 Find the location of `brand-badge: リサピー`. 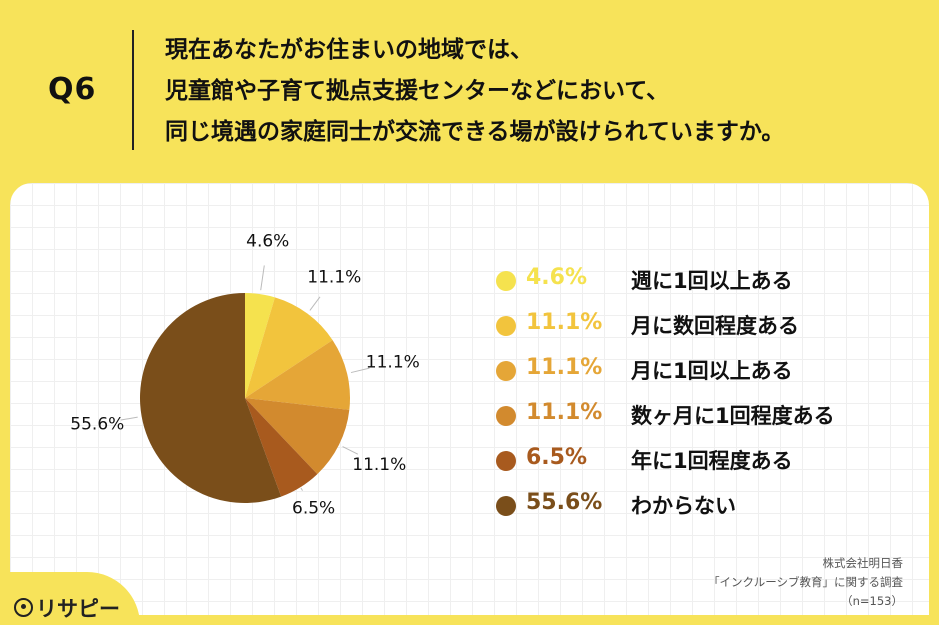

brand-badge: リサピー is located at coordinates (70, 598).